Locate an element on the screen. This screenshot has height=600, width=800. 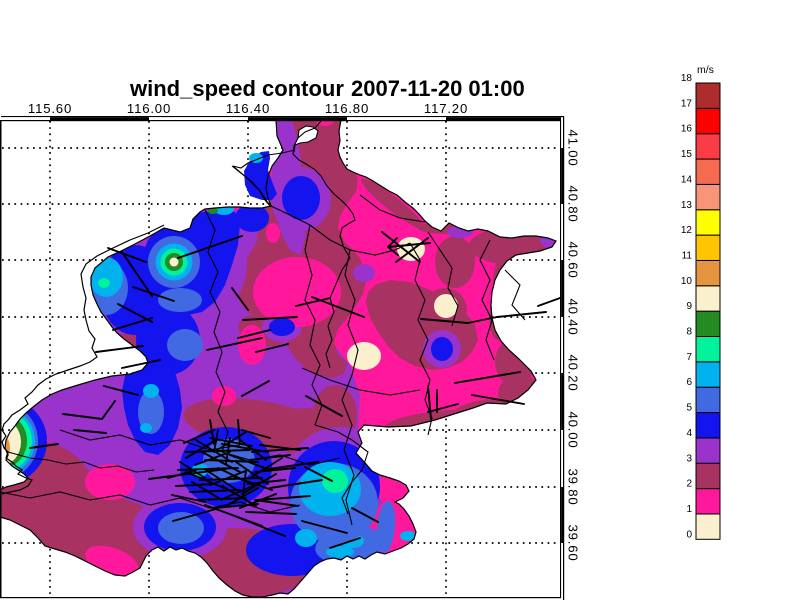
svg-text: 16 is located at coordinates (687, 129).